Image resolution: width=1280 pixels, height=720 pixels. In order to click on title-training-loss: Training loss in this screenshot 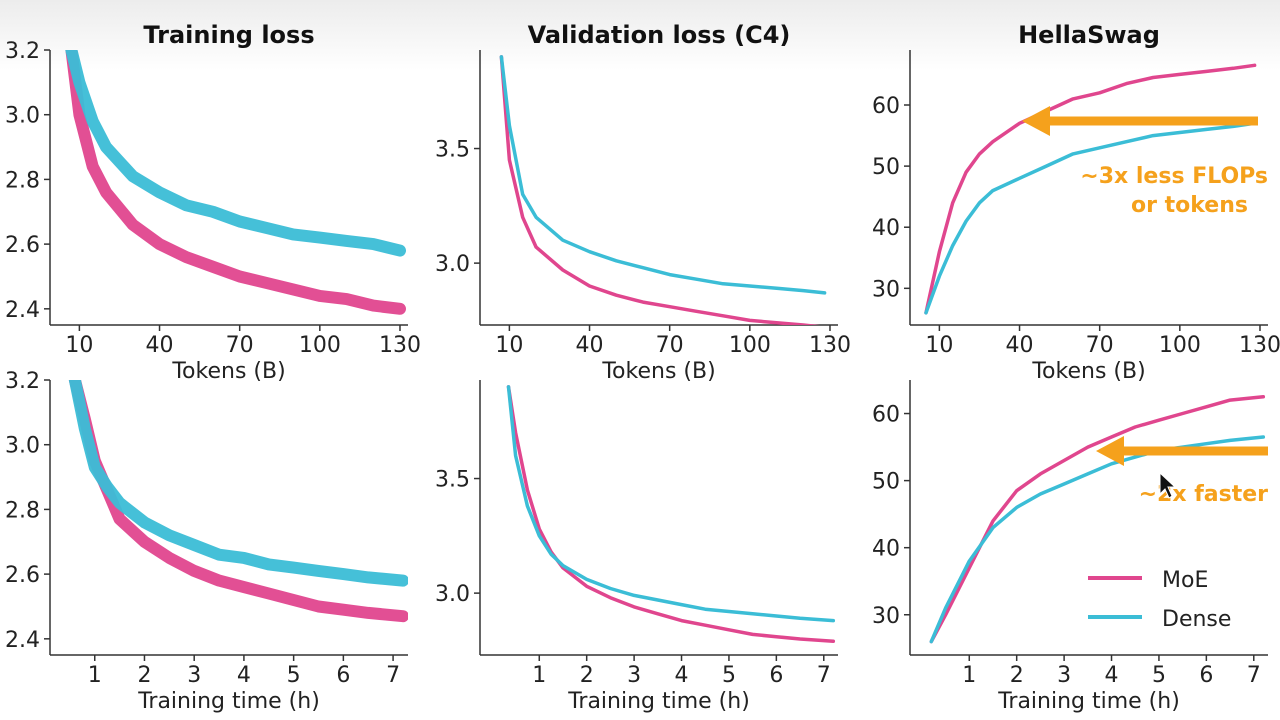, I will do `click(228, 35)`.